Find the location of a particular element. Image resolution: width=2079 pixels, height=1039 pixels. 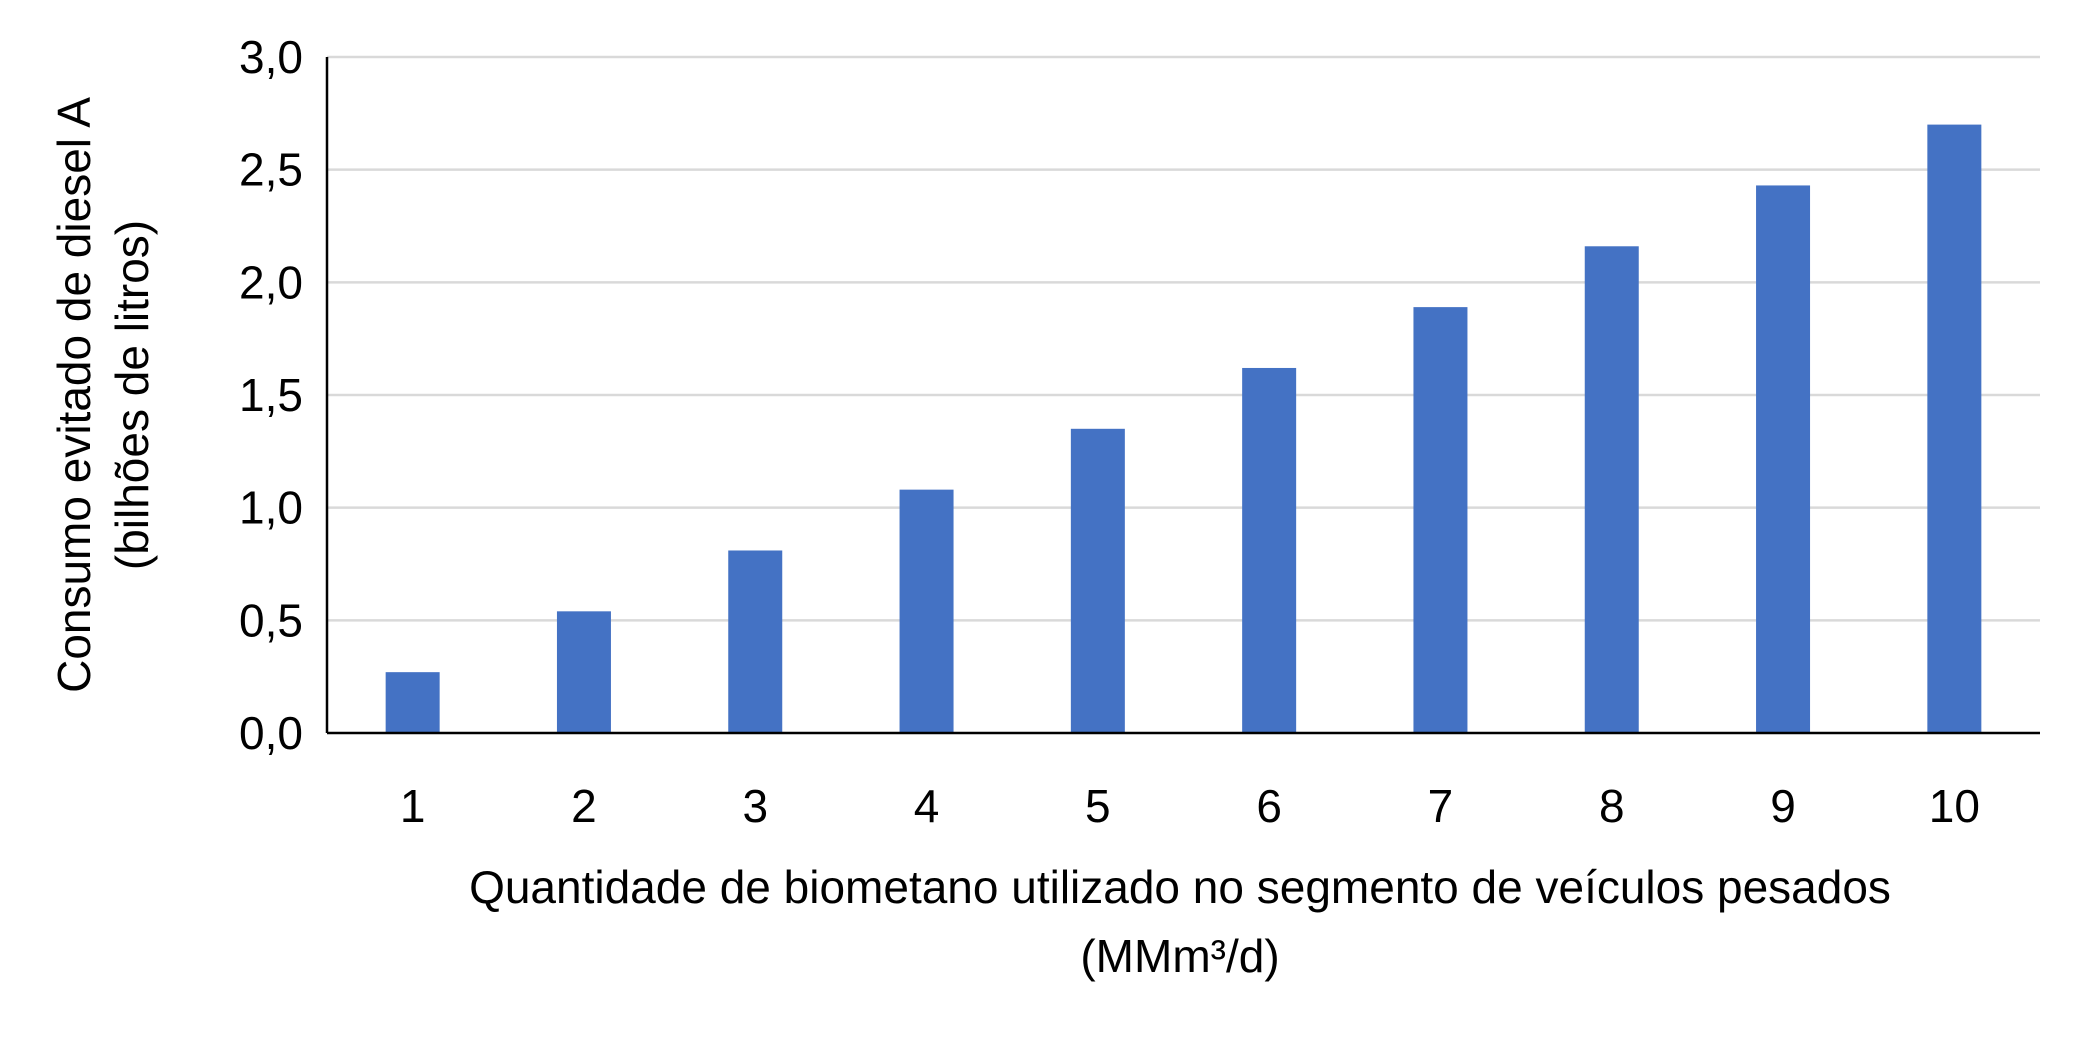

x-tick-label: 4 is located at coordinates (927, 806).